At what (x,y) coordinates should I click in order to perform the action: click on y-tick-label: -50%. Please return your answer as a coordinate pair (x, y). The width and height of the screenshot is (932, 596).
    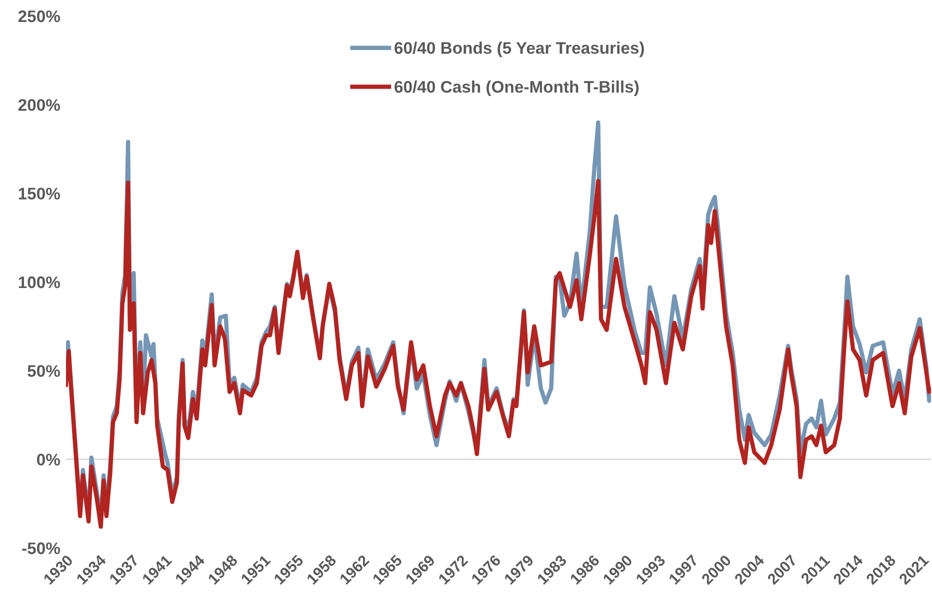
    Looking at the image, I should click on (41, 548).